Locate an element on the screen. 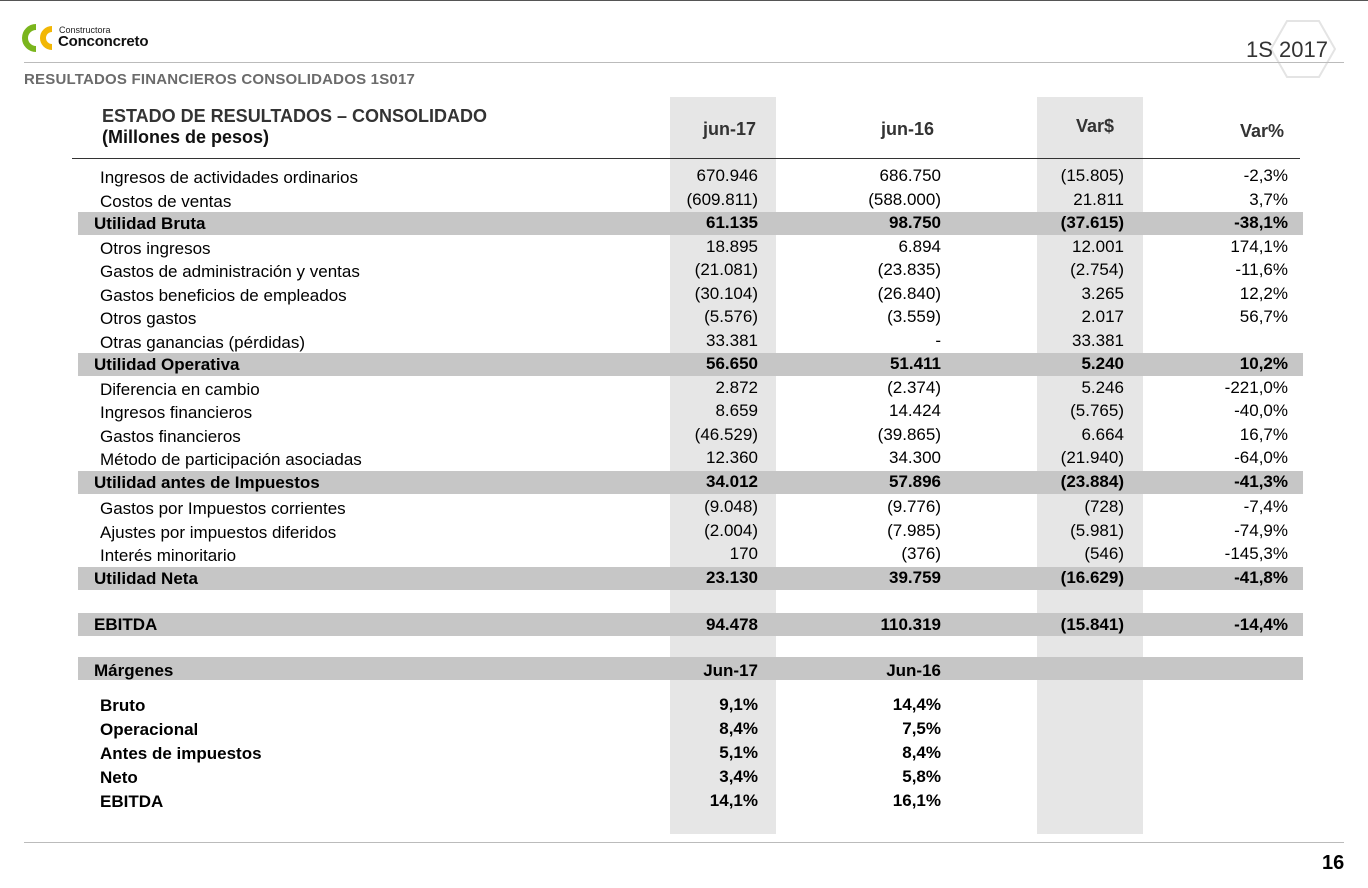 This screenshot has height=888, width=1368. ebitda-jun16: 110.319 is located at coordinates (910, 624).